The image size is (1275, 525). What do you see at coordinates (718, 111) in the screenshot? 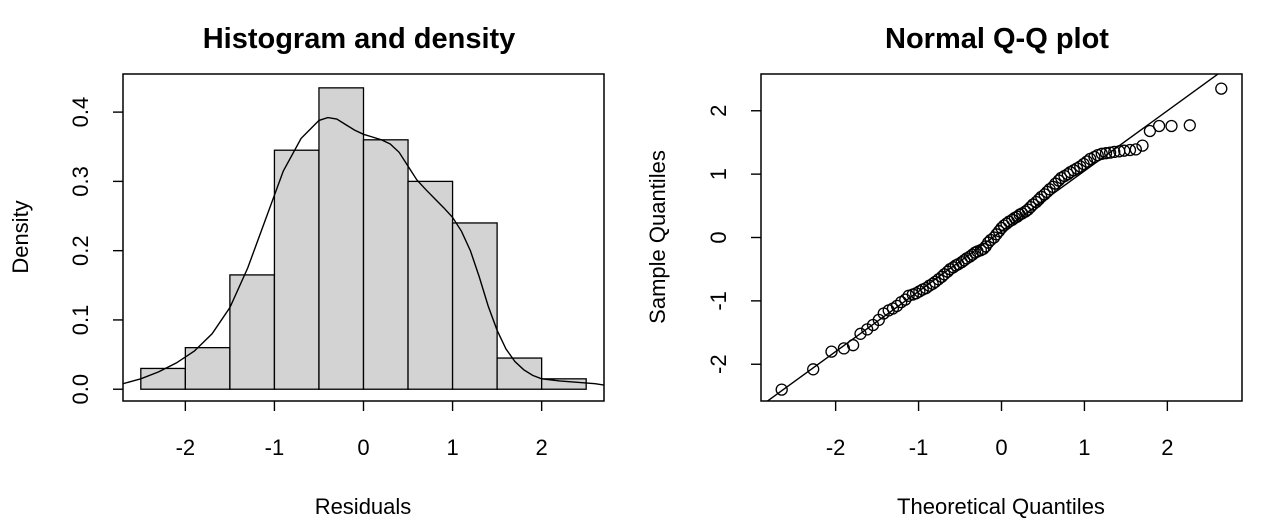
I see `y-tick-label: 2` at bounding box center [718, 111].